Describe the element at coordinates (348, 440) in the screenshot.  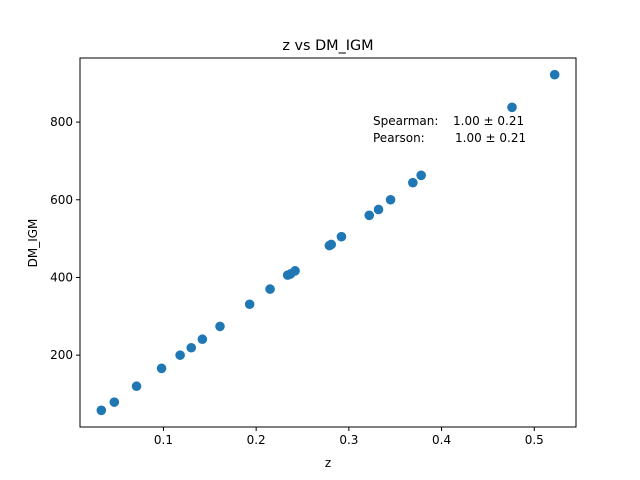
I see `x-tick-label: 0.3` at that location.